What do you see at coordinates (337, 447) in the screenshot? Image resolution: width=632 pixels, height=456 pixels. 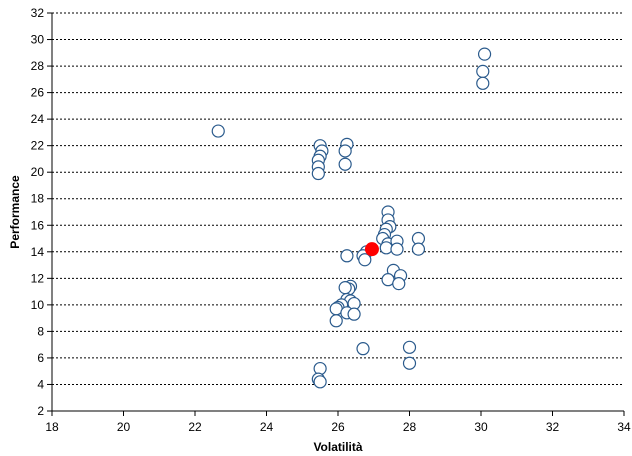 I see `x-axis-label: Volatilità` at bounding box center [337, 447].